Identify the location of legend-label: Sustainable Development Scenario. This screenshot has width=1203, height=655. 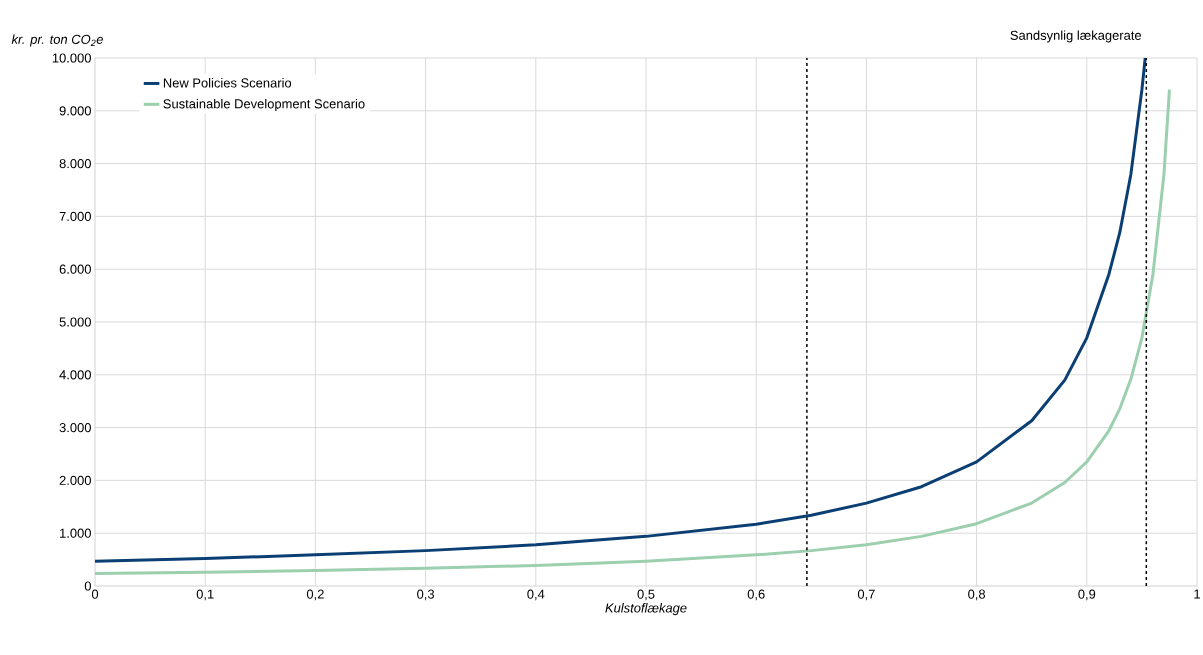
(264, 104).